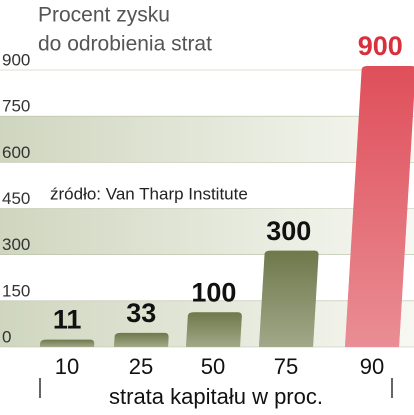 This screenshot has width=414, height=415. What do you see at coordinates (141, 313) in the screenshot?
I see `value-label: 33` at bounding box center [141, 313].